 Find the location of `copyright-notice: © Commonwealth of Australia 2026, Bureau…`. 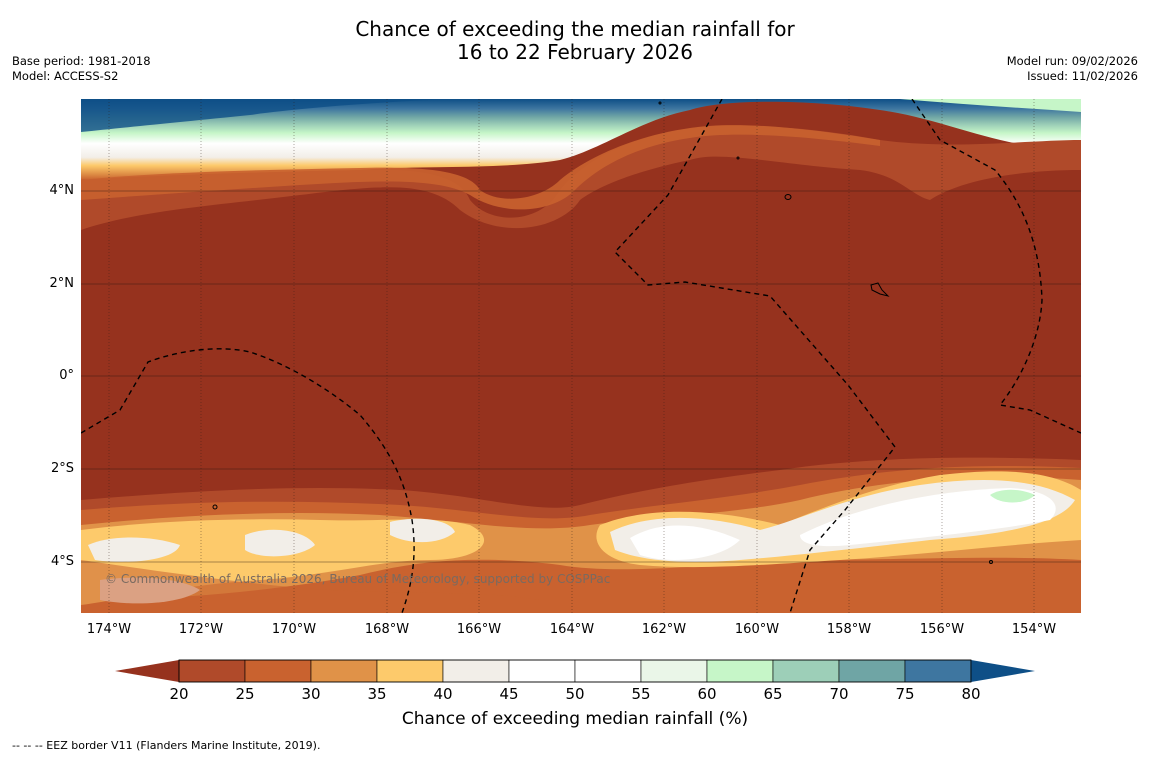

copyright-notice: © Commonwealth of Australia 2026, Bureau… is located at coordinates (358, 579).